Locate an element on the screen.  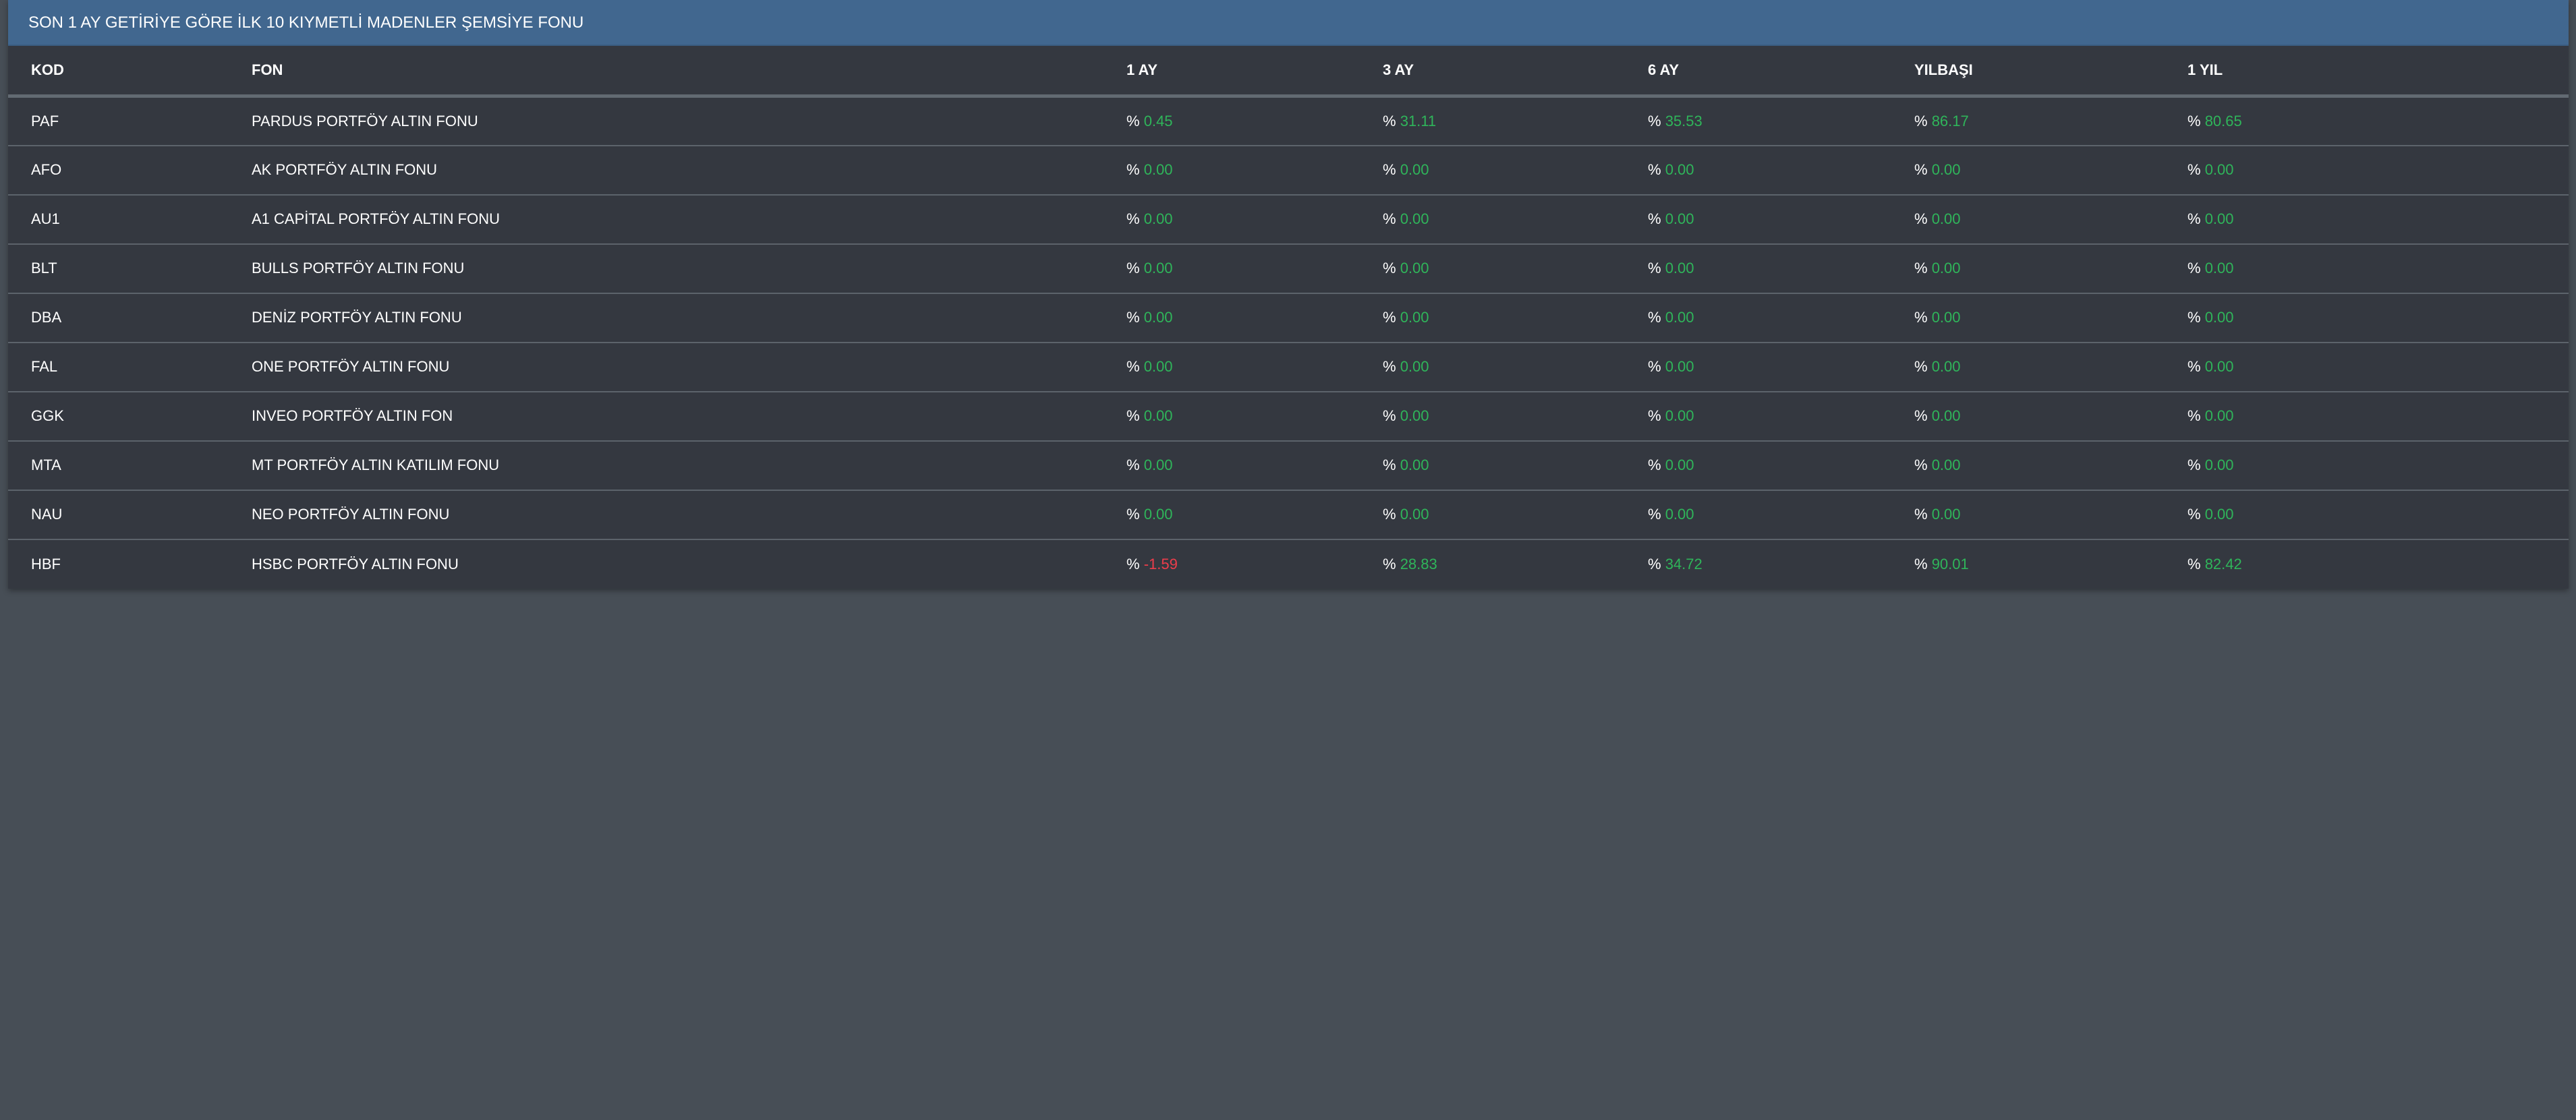
return-value: 35.53 is located at coordinates (1683, 120).